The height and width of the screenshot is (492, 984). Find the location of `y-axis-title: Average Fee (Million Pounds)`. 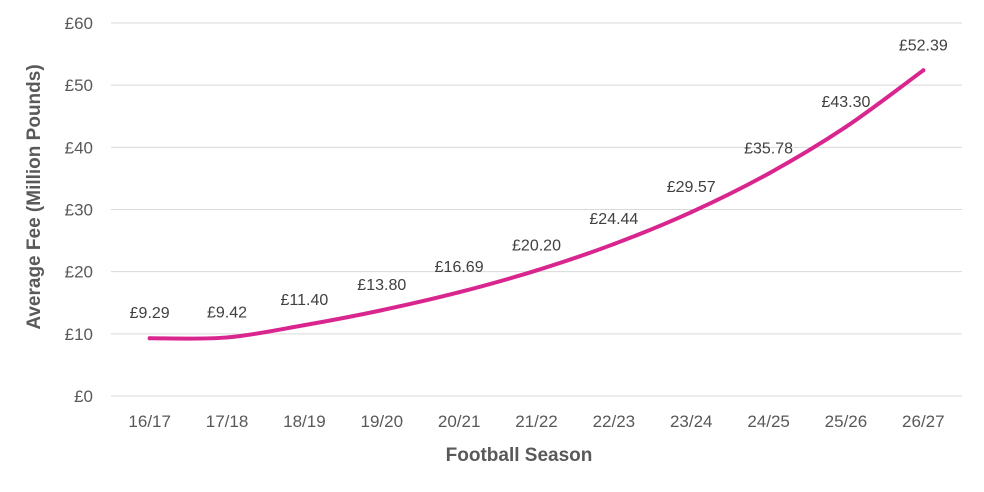

y-axis-title: Average Fee (Million Pounds) is located at coordinates (34, 196).